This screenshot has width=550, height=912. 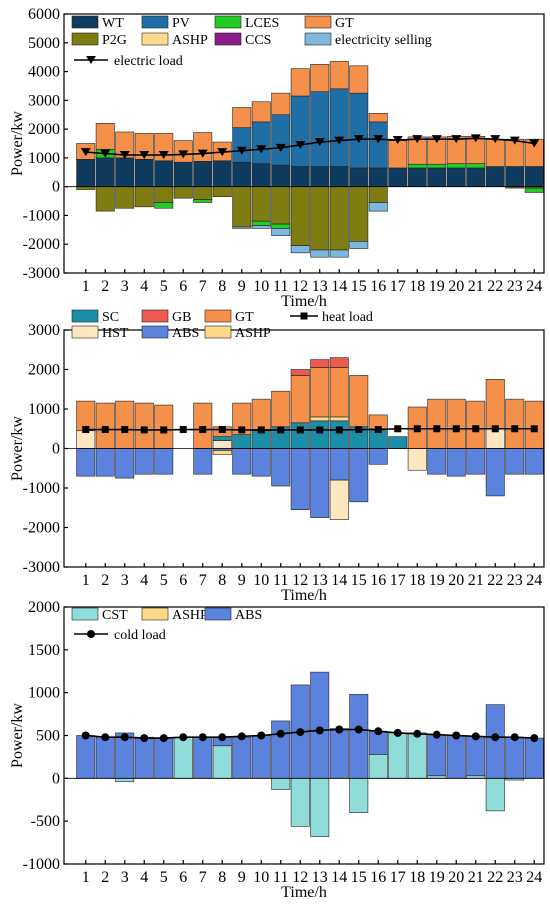 I want to click on legend-swatch-abs, so click(x=218, y=614).